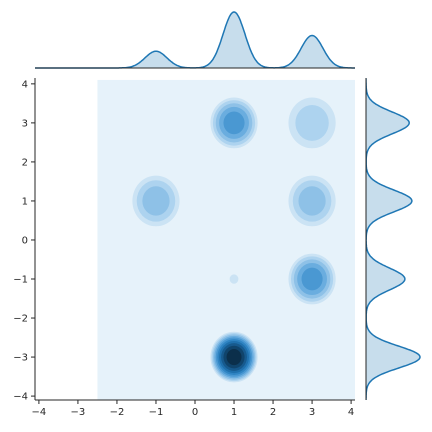  Describe the element at coordinates (195, 412) in the screenshot. I see `x-tick-label: 0` at that location.